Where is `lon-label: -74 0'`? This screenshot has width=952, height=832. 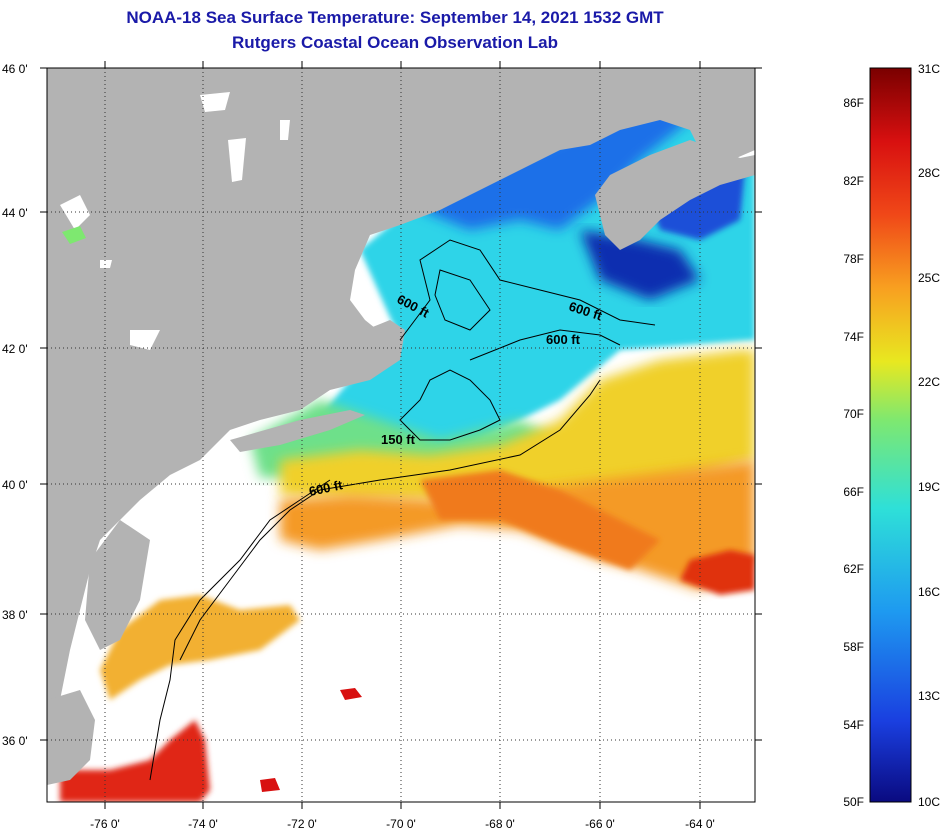
lon-label: -74 0' is located at coordinates (203, 824).